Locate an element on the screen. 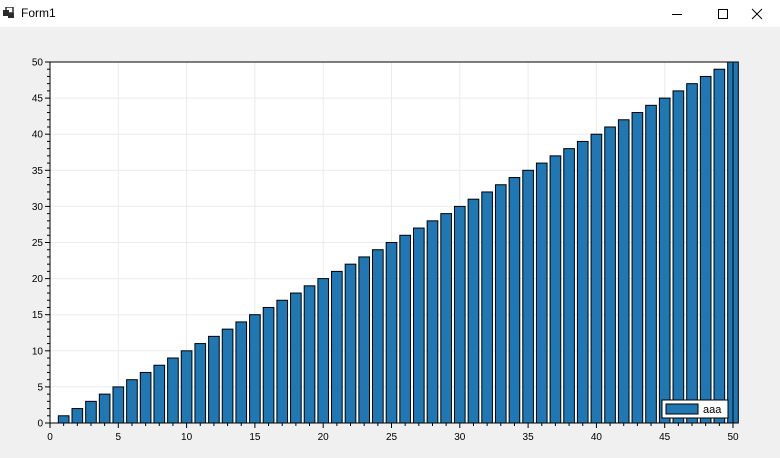 This screenshot has width=780, height=458. maximize-icon is located at coordinates (723, 13).